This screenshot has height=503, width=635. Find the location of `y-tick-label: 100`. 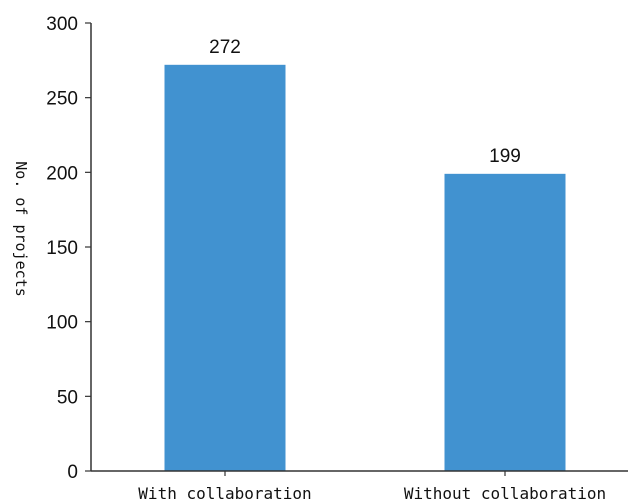

y-tick-label: 100 is located at coordinates (62, 323).